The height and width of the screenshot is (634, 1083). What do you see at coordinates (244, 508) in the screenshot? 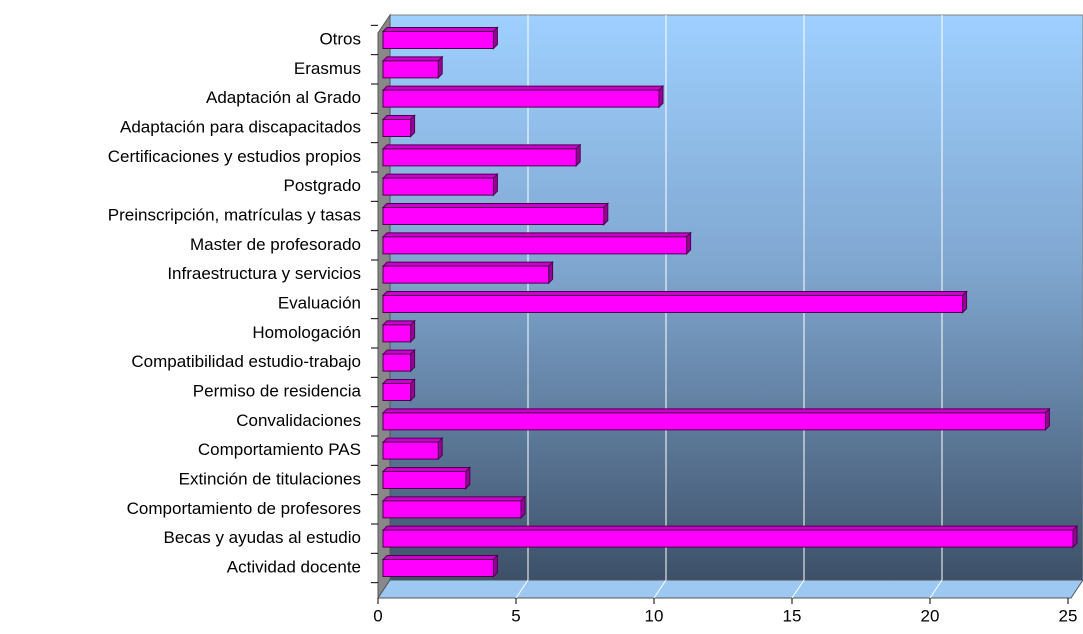
I see `y-tick-label: Comportamiento de profesores` at bounding box center [244, 508].